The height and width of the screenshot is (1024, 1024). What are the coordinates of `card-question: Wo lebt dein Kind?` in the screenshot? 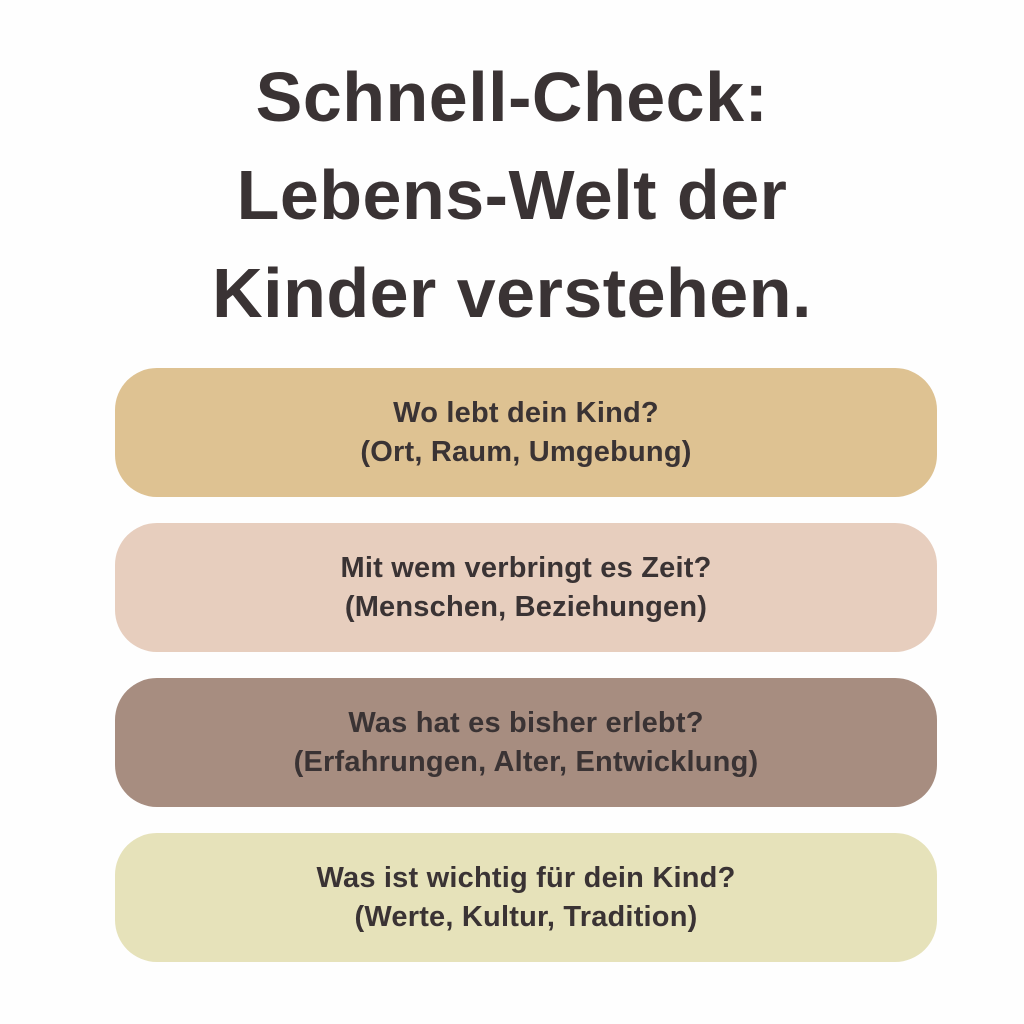 It's located at (526, 412).